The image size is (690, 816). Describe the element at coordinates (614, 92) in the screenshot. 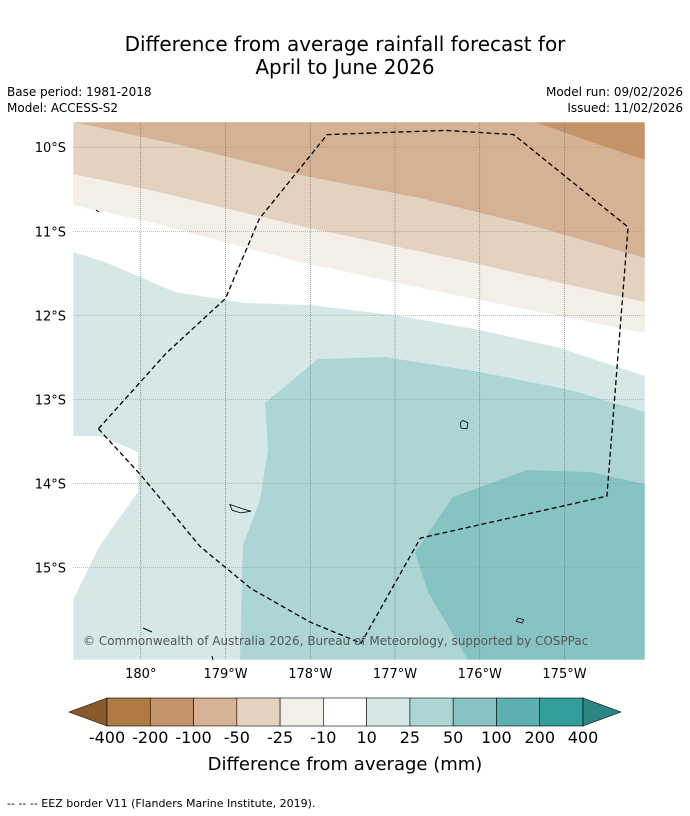

I see `model-run: Model run: 09/02/2026` at that location.